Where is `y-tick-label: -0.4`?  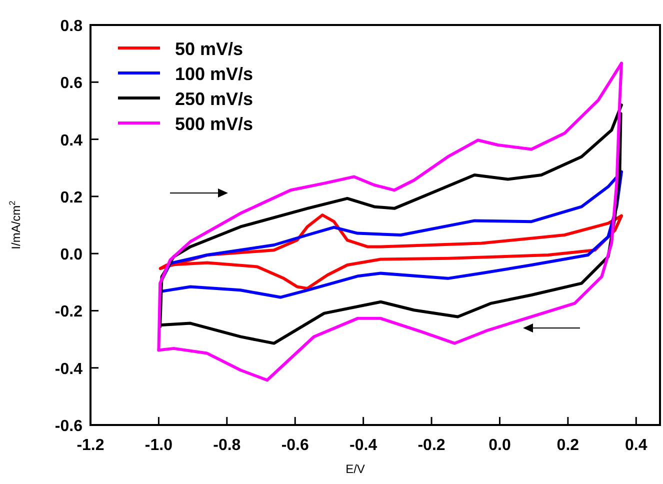 y-tick-label: -0.4 is located at coordinates (68, 369).